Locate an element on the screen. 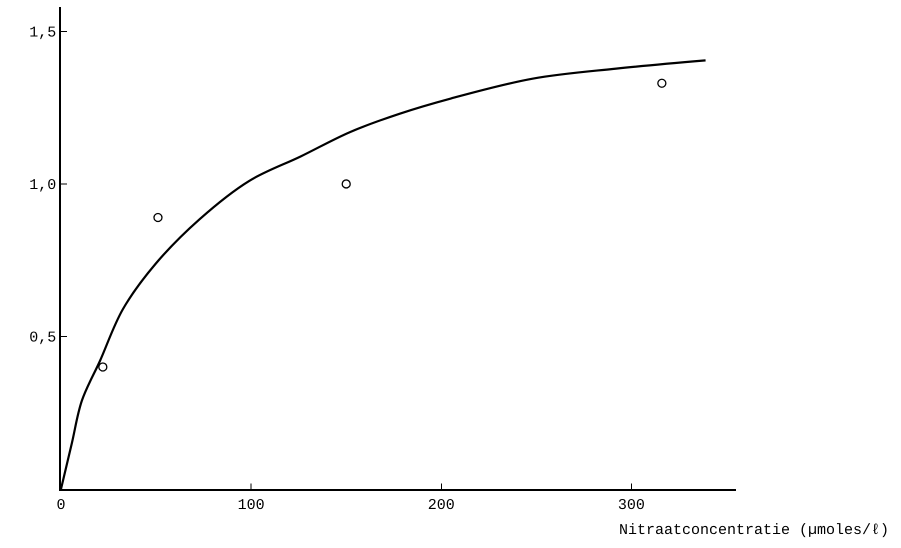 This screenshot has height=548, width=901. y-tick-label: 0,5 is located at coordinates (42, 338).